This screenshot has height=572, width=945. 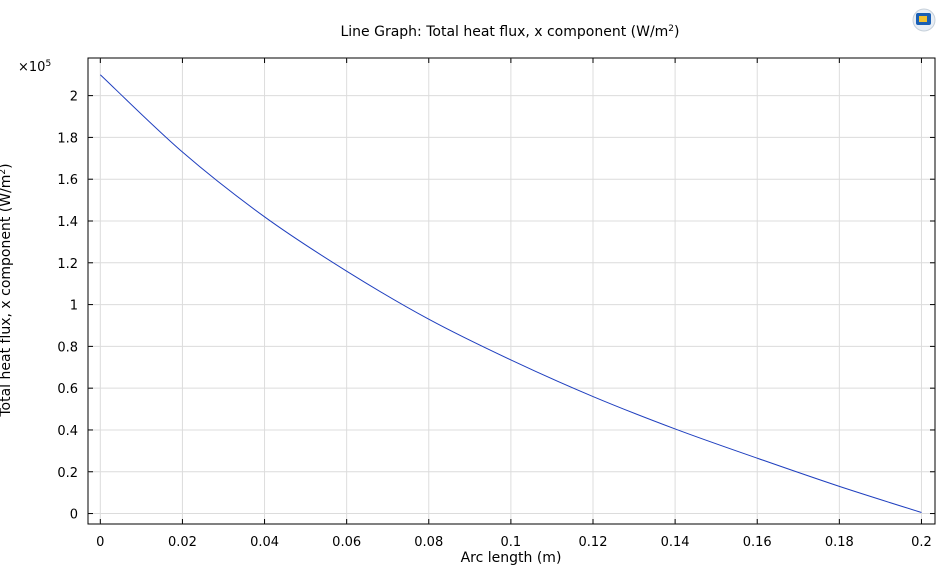 I want to click on y-axis-multiplier: ×10⁵, so click(x=34, y=67).